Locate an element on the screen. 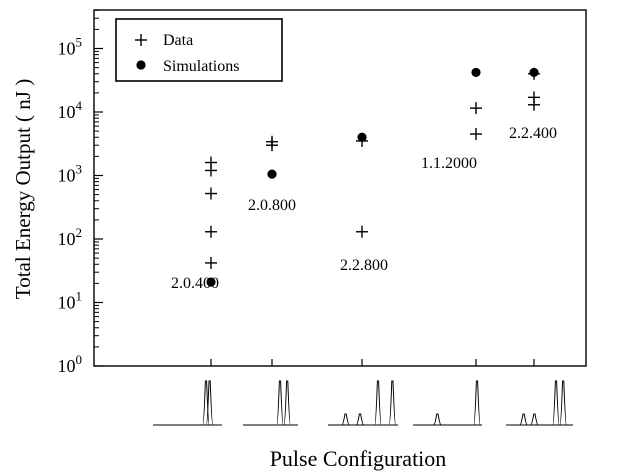 This screenshot has height=474, width=621. pulse-diagram-2.2.400 is located at coordinates (539, 403).